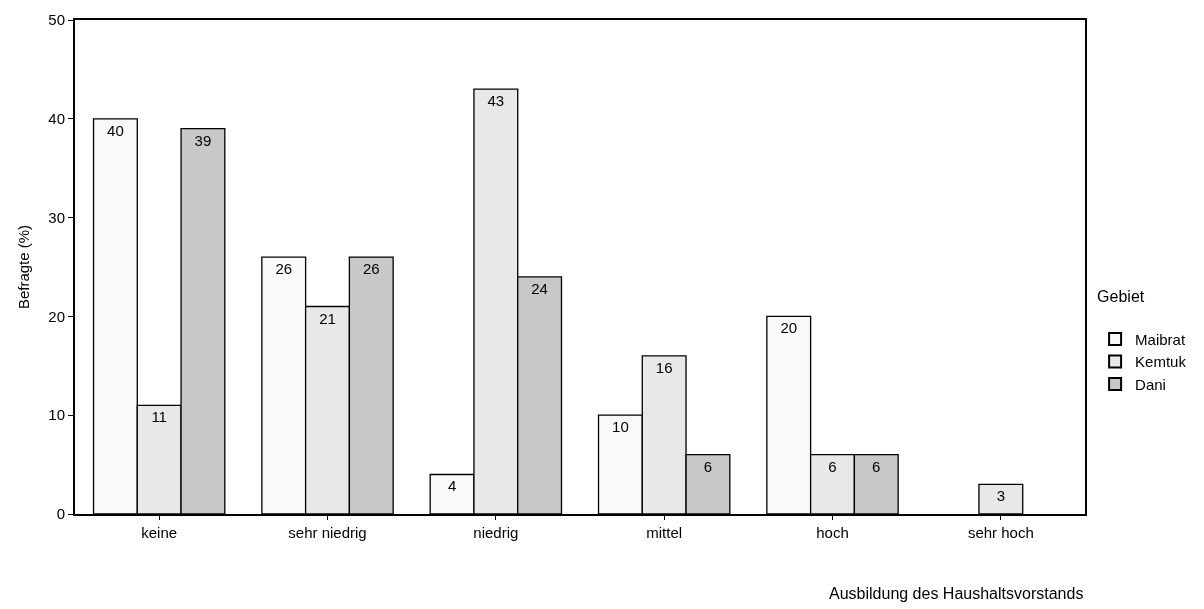 The image size is (1204, 609). I want to click on data-label: 20, so click(789, 328).